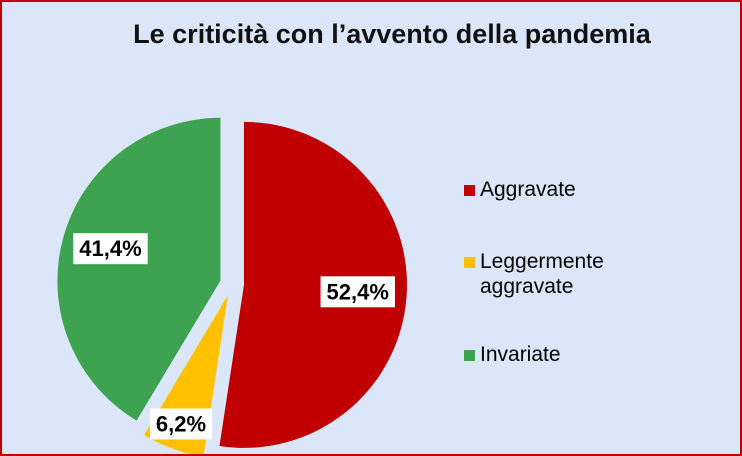 Image resolution: width=742 pixels, height=456 pixels. What do you see at coordinates (520, 354) in the screenshot?
I see `legend-label: Invariate` at bounding box center [520, 354].